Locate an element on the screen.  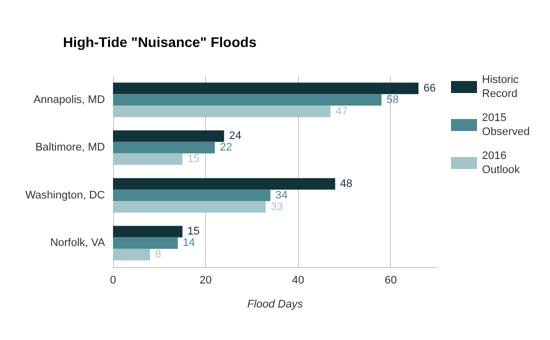
legend-label: 2015 Observed is located at coordinates (506, 125).